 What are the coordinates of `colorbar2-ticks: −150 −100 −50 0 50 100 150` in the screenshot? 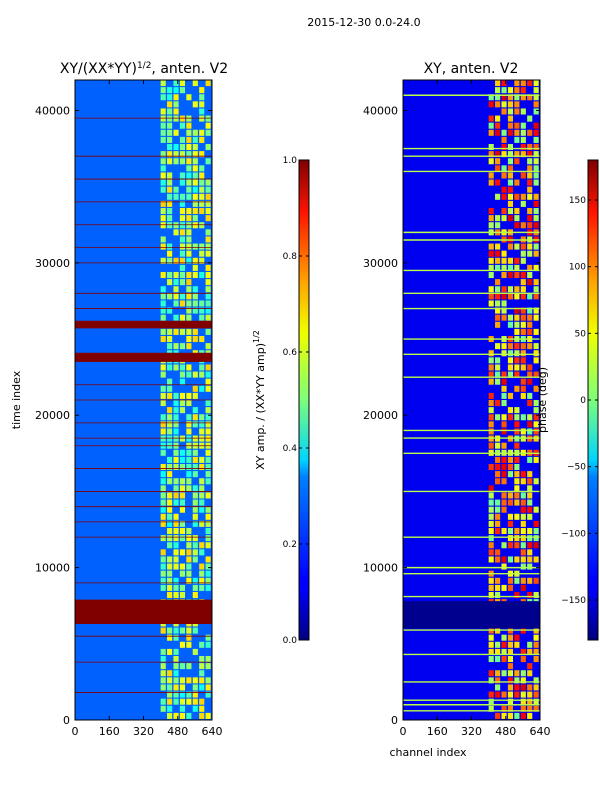 It's located at (579, 401).